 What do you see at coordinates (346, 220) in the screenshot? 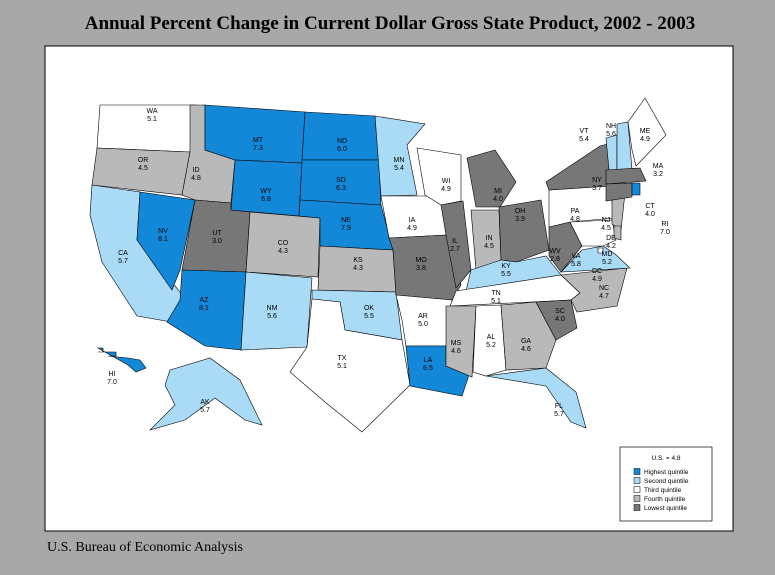
I see `state-abbr: NE` at bounding box center [346, 220].